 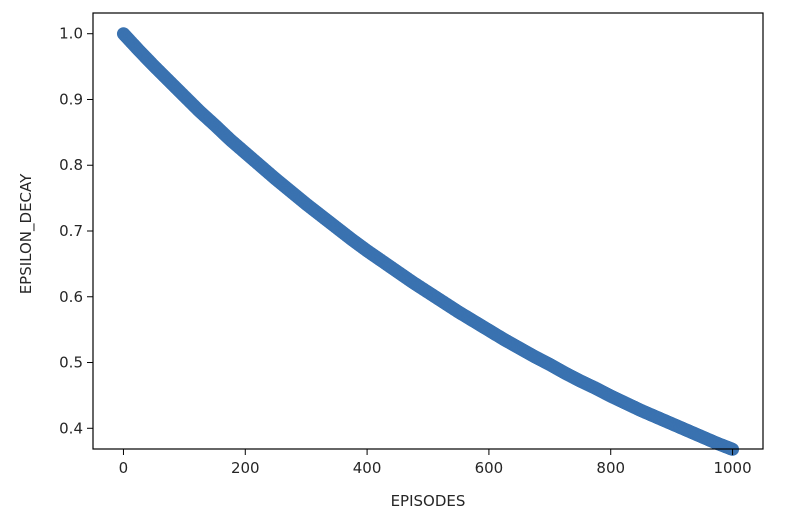 What do you see at coordinates (71, 297) in the screenshot?
I see `y-tick-label: 0.6` at bounding box center [71, 297].